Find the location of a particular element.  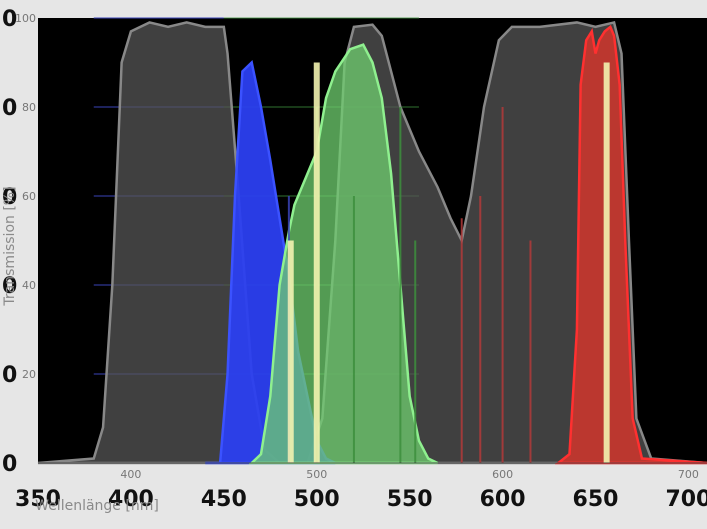

y-tick-label-inner: 80 is located at coordinates (29, 107).